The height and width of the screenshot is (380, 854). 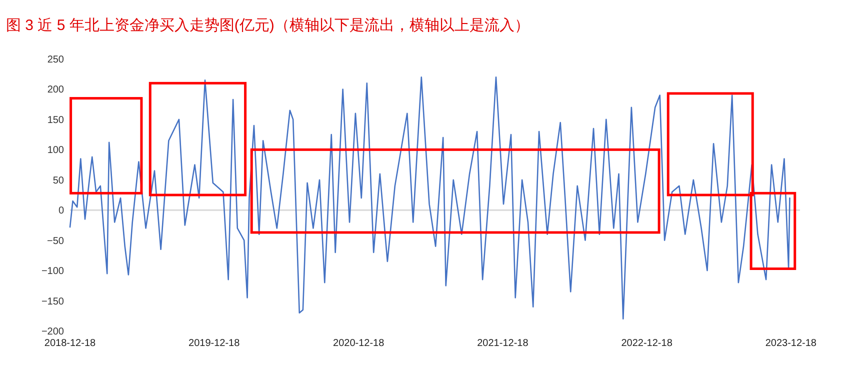 What do you see at coordinates (268, 25) in the screenshot?
I see `title: 图 3 近 5 年北上资金净买入走势图(亿元)（横轴以下是流出，横轴以上是流入）` at bounding box center [268, 25].